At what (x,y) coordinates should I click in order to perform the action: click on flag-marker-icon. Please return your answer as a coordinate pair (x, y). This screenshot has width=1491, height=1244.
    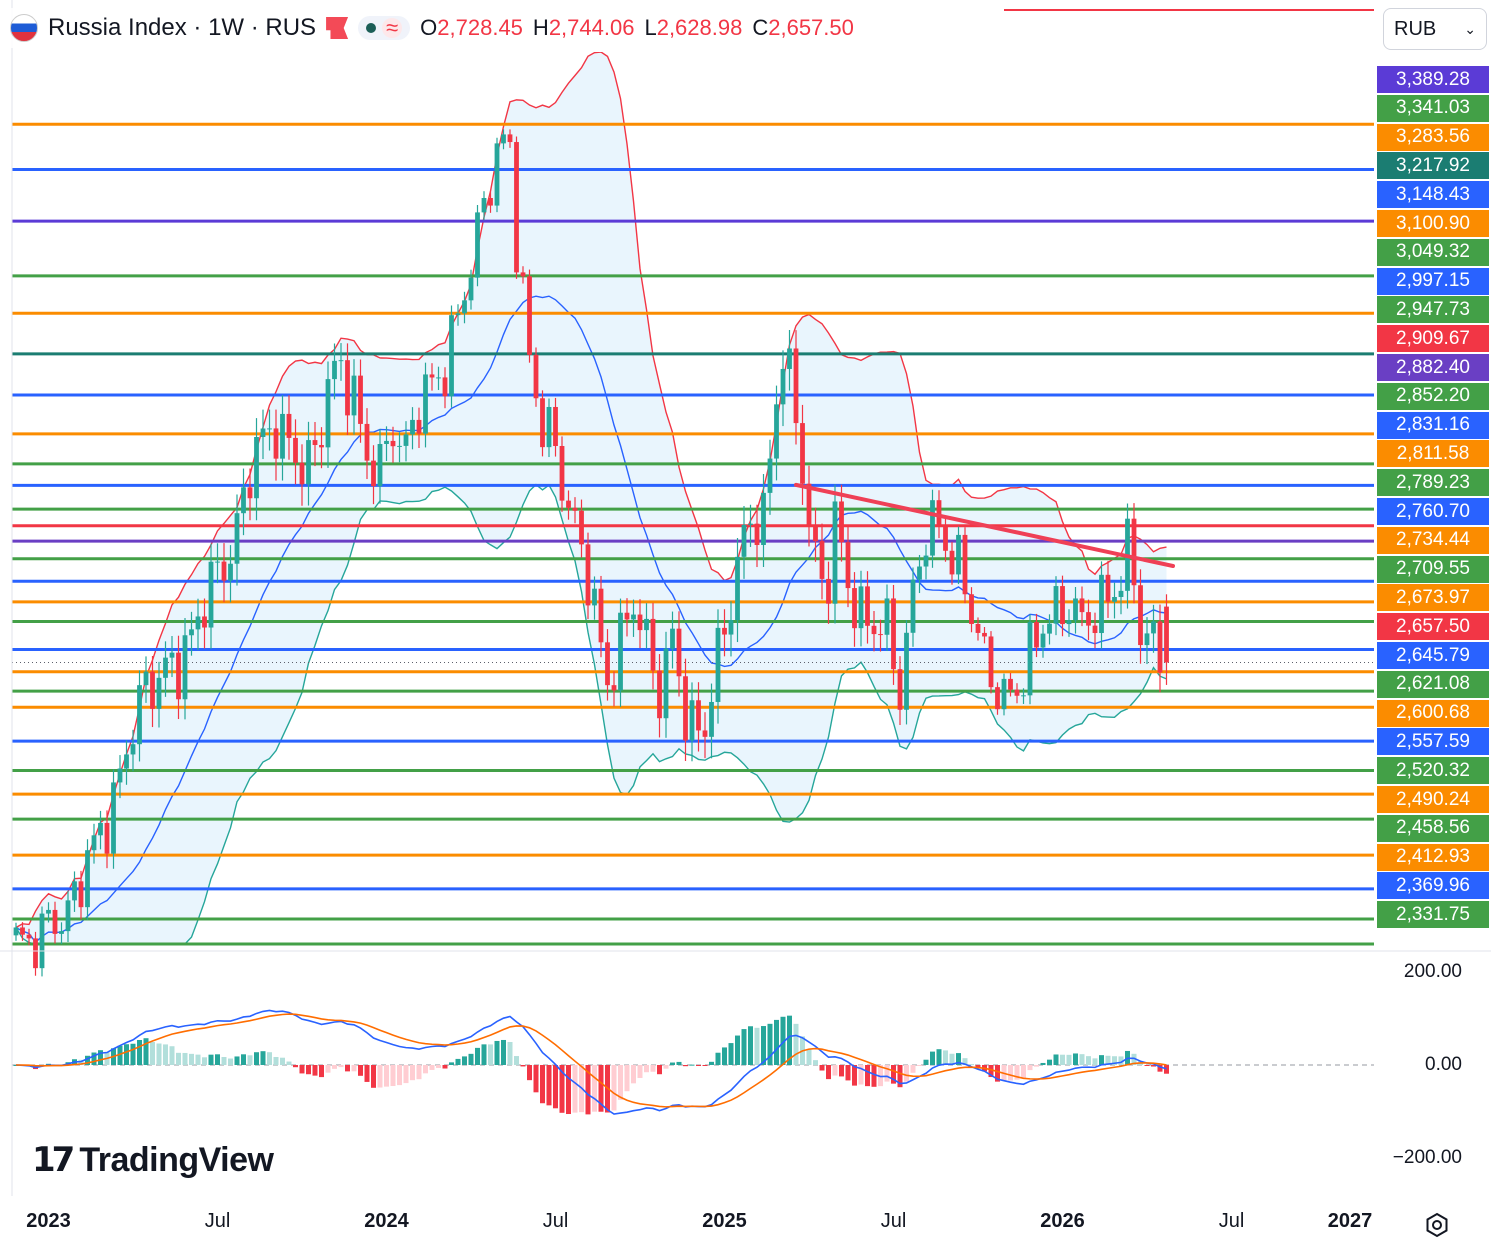
    Looking at the image, I should click on (337, 28).